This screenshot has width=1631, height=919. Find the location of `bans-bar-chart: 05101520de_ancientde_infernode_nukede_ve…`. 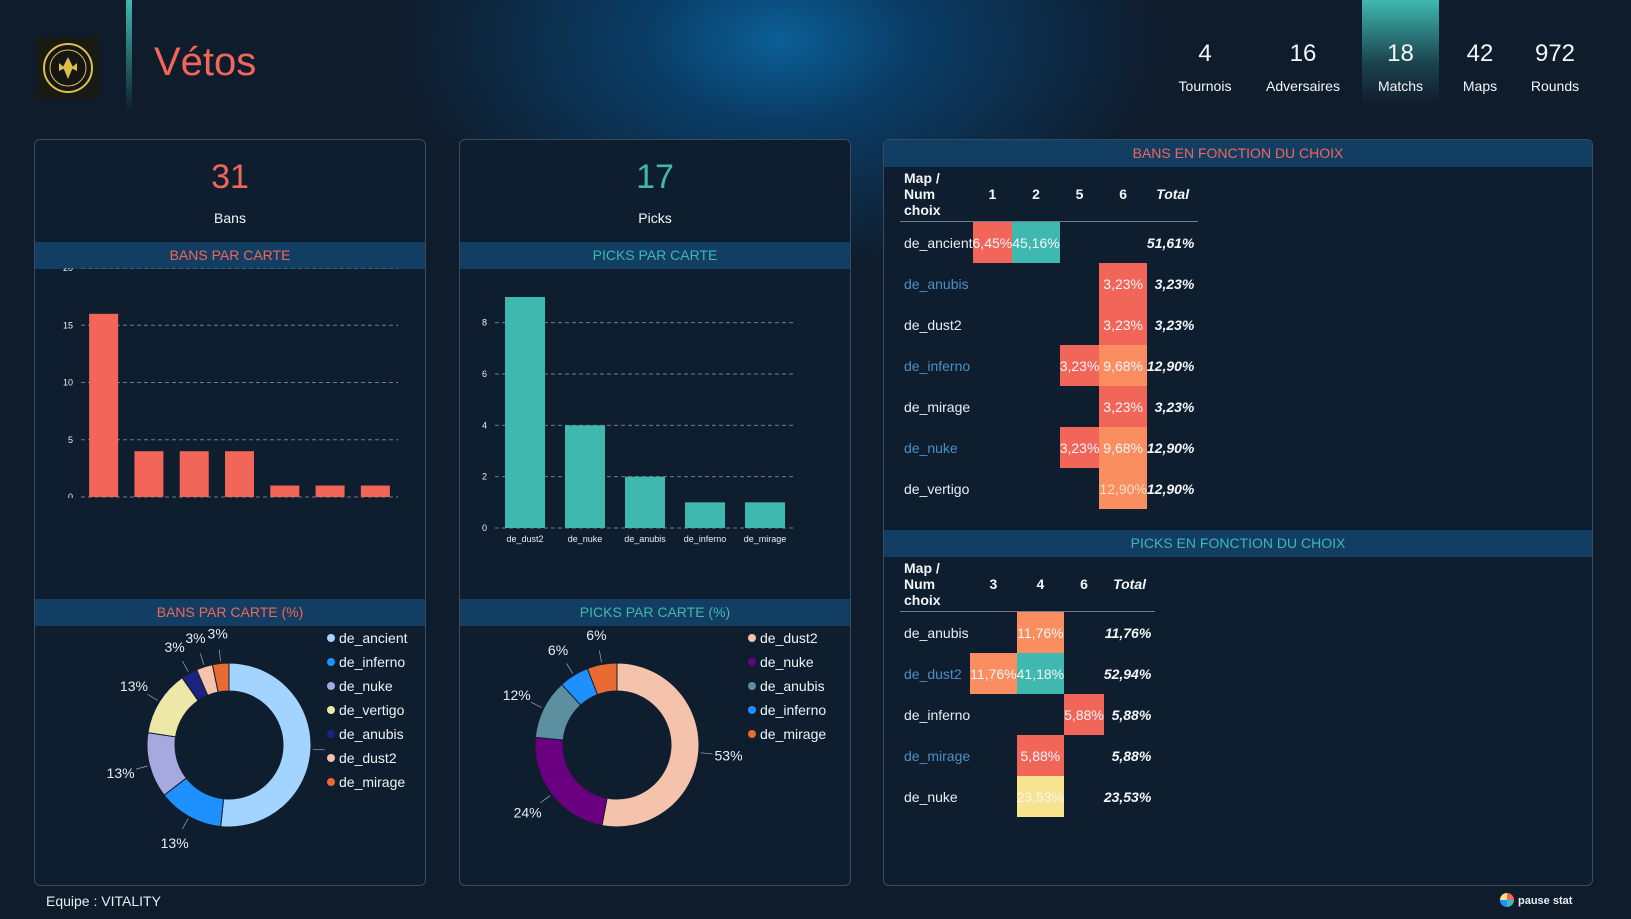

bans-bar-chart: 05101520de_ancientde_infernode_nukede_ve… is located at coordinates (230, 383).